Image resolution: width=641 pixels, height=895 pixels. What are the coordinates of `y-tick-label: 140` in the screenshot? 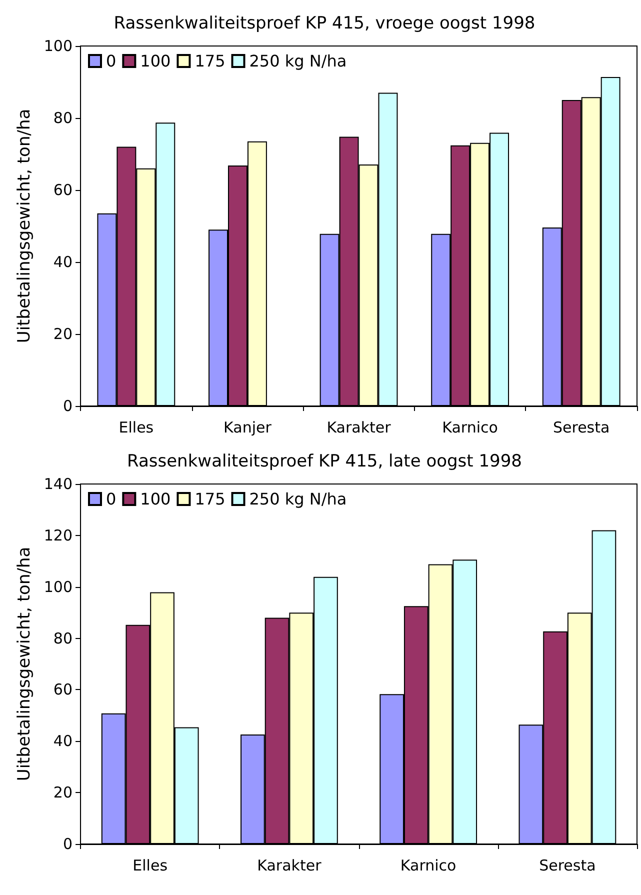 It's located at (58, 484).